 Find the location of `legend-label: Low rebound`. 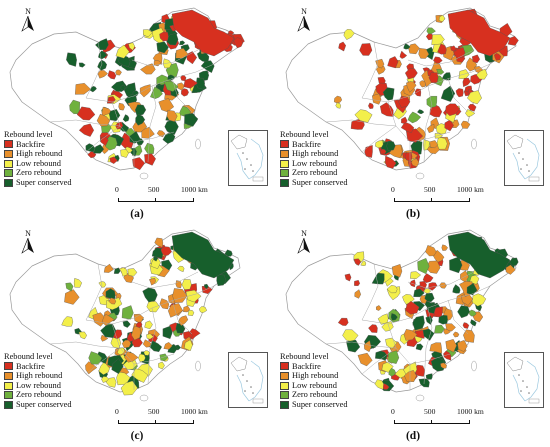

legend-label: Low rebound is located at coordinates (38, 385).